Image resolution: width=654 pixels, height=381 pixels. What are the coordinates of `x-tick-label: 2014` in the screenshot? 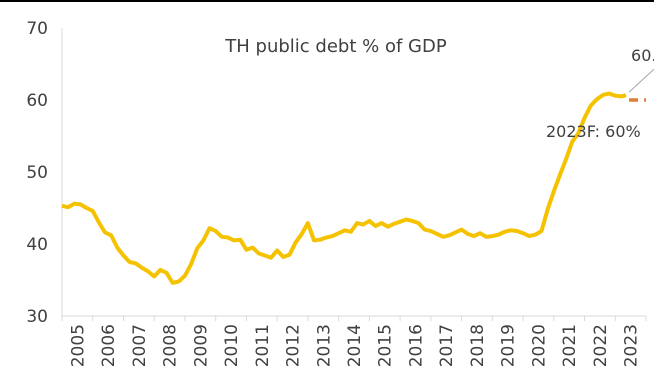 It's located at (355, 345).